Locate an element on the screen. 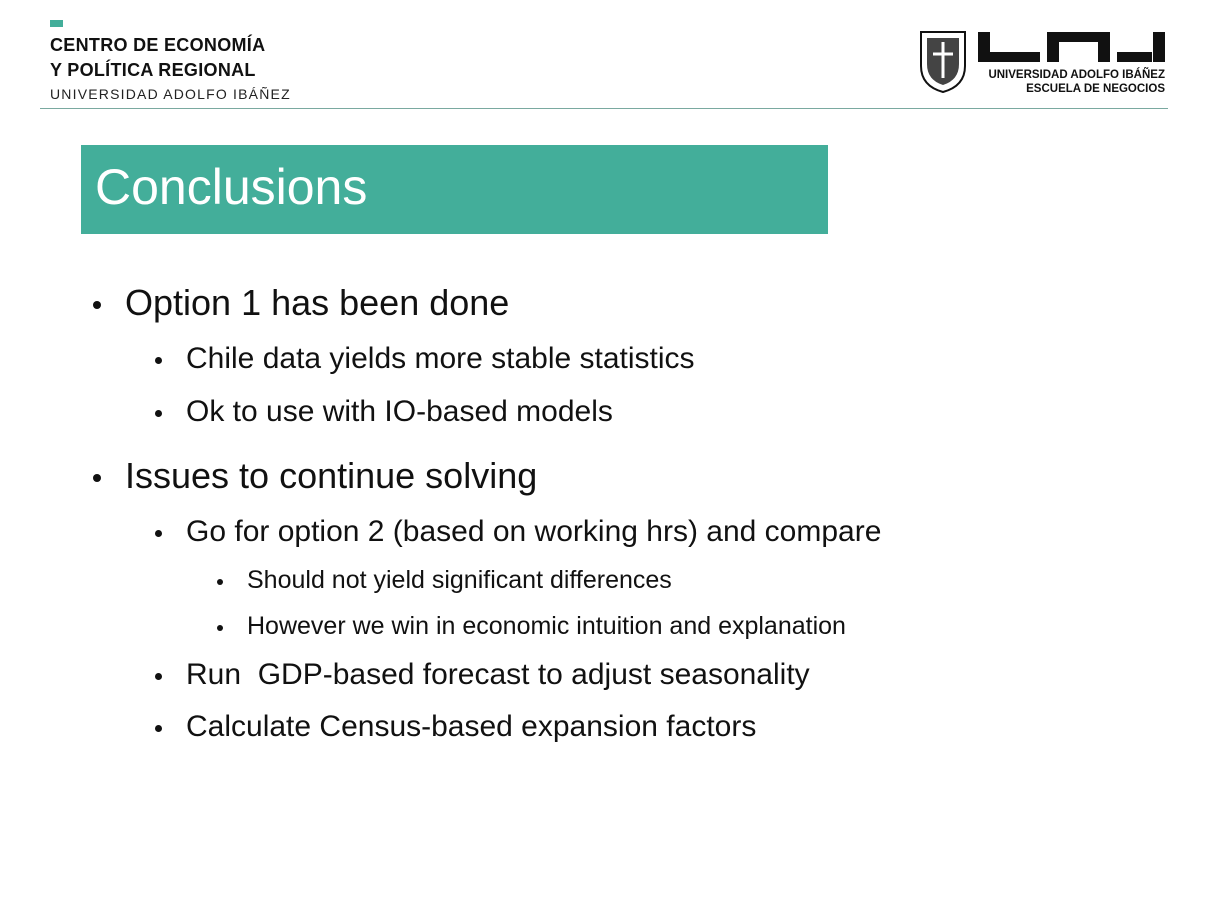 The height and width of the screenshot is (910, 1213). header-subline: UNIVERSIDAD ADOLFO IBÁÑEZ is located at coordinates (170, 94).